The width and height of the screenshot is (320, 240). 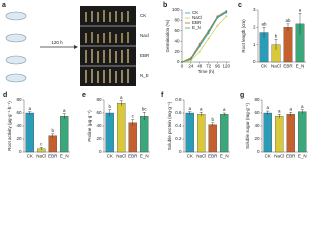 I want to click on y-tick-label: 3, so click(x=254, y=9).